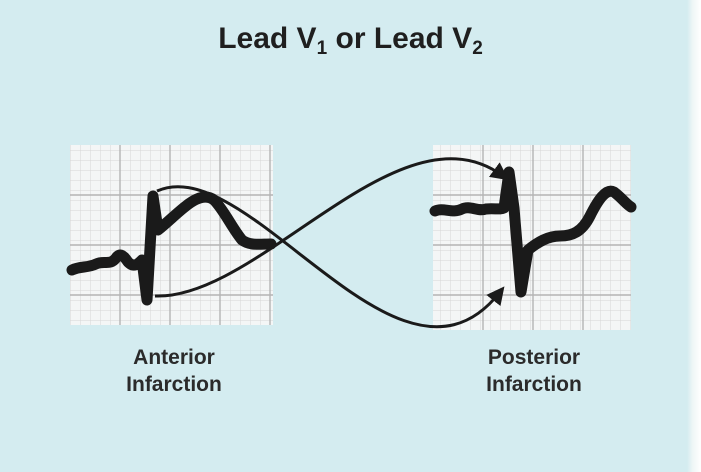 Image resolution: width=701 pixels, height=472 pixels. I want to click on anterior-caption-line2: Infarction, so click(174, 384).